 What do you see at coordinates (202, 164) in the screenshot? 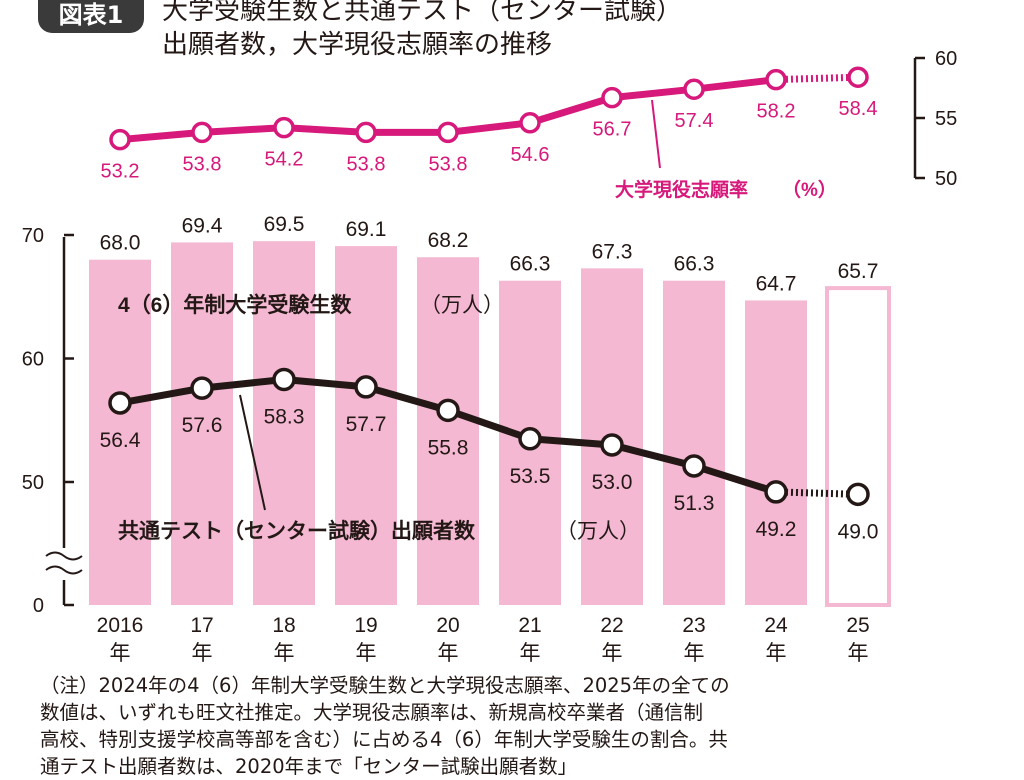
I see `rate-value-label-17: 53.8` at bounding box center [202, 164].